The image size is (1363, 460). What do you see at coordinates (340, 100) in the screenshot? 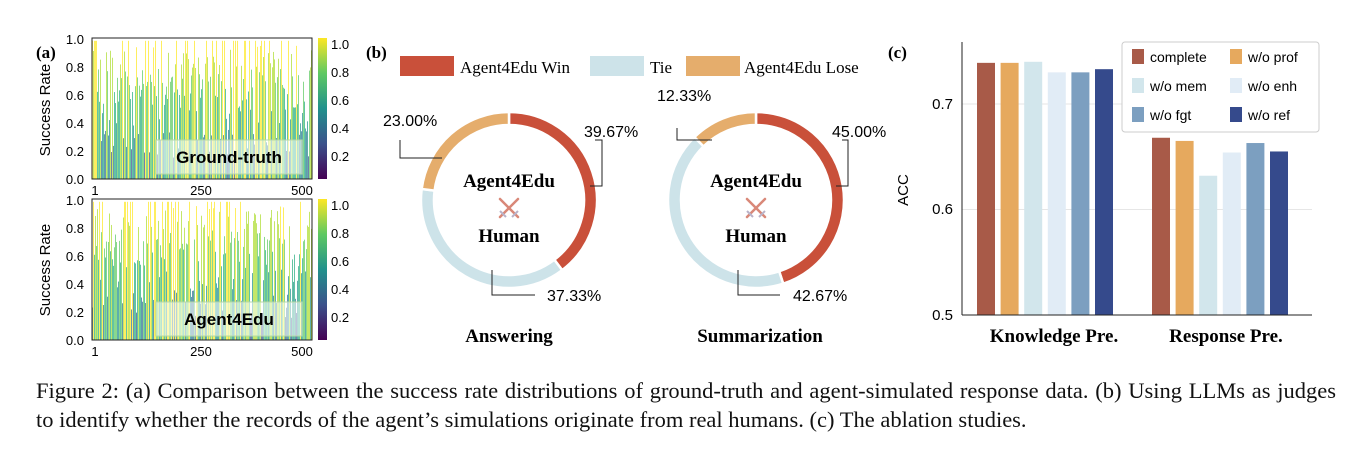
I see `cbar-tick-top-2: 0.6` at bounding box center [340, 100].